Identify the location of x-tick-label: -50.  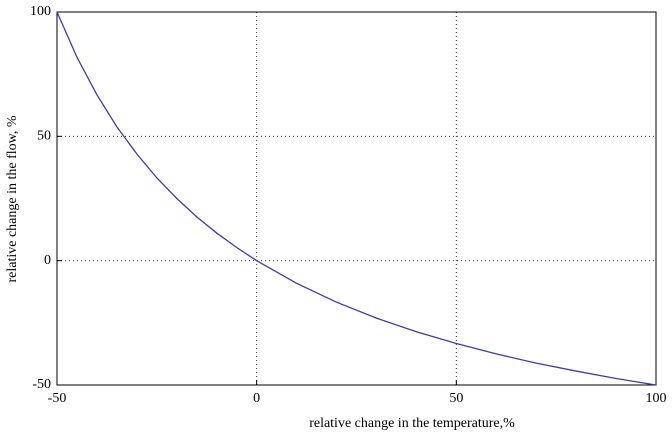
(57, 398).